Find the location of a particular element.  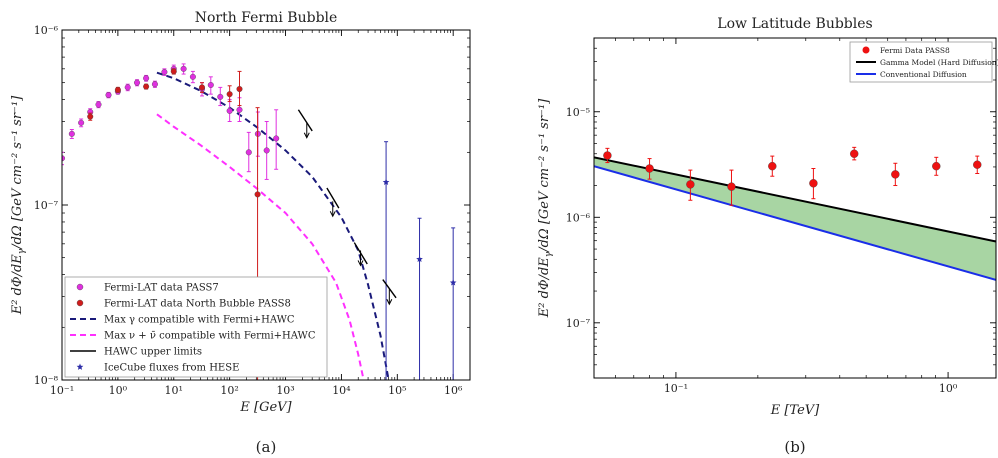

panel-a-x-tick-label: 10⁵ is located at coordinates (397, 390).